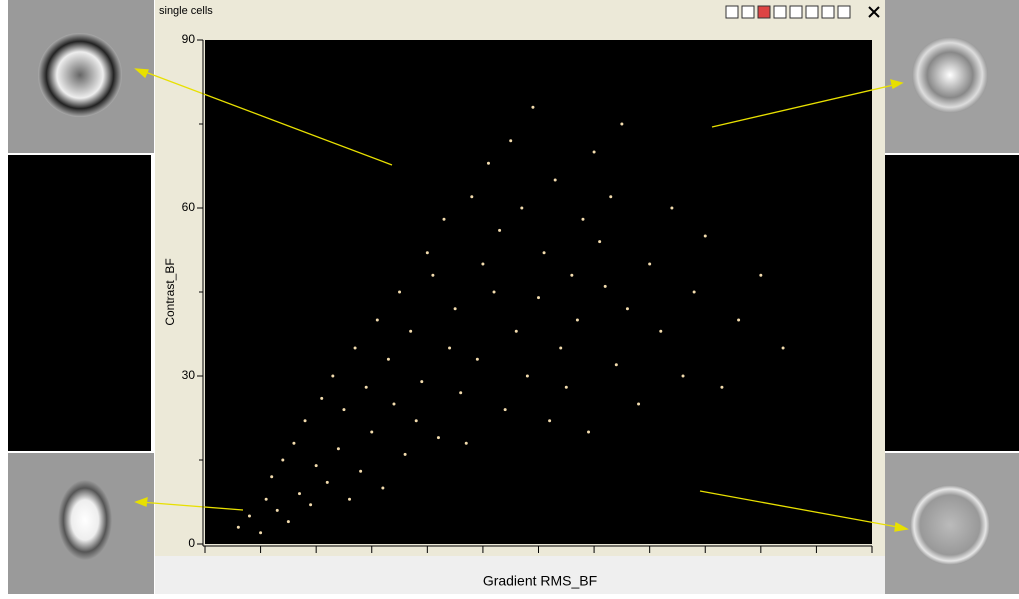 The height and width of the screenshot is (599, 1019). I want to click on x-axis-label: Gradient RMS_BF, so click(540, 581).